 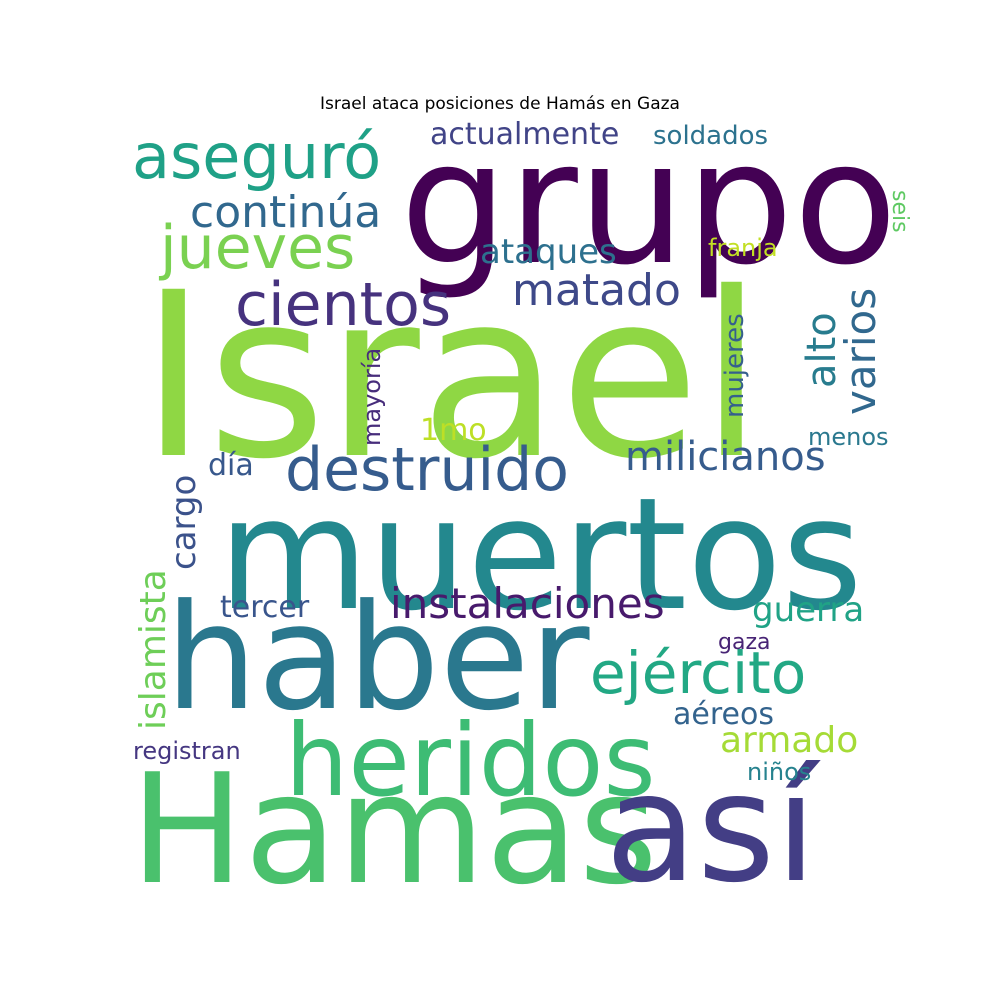 I want to click on word: mujeres, so click(x=735, y=365).